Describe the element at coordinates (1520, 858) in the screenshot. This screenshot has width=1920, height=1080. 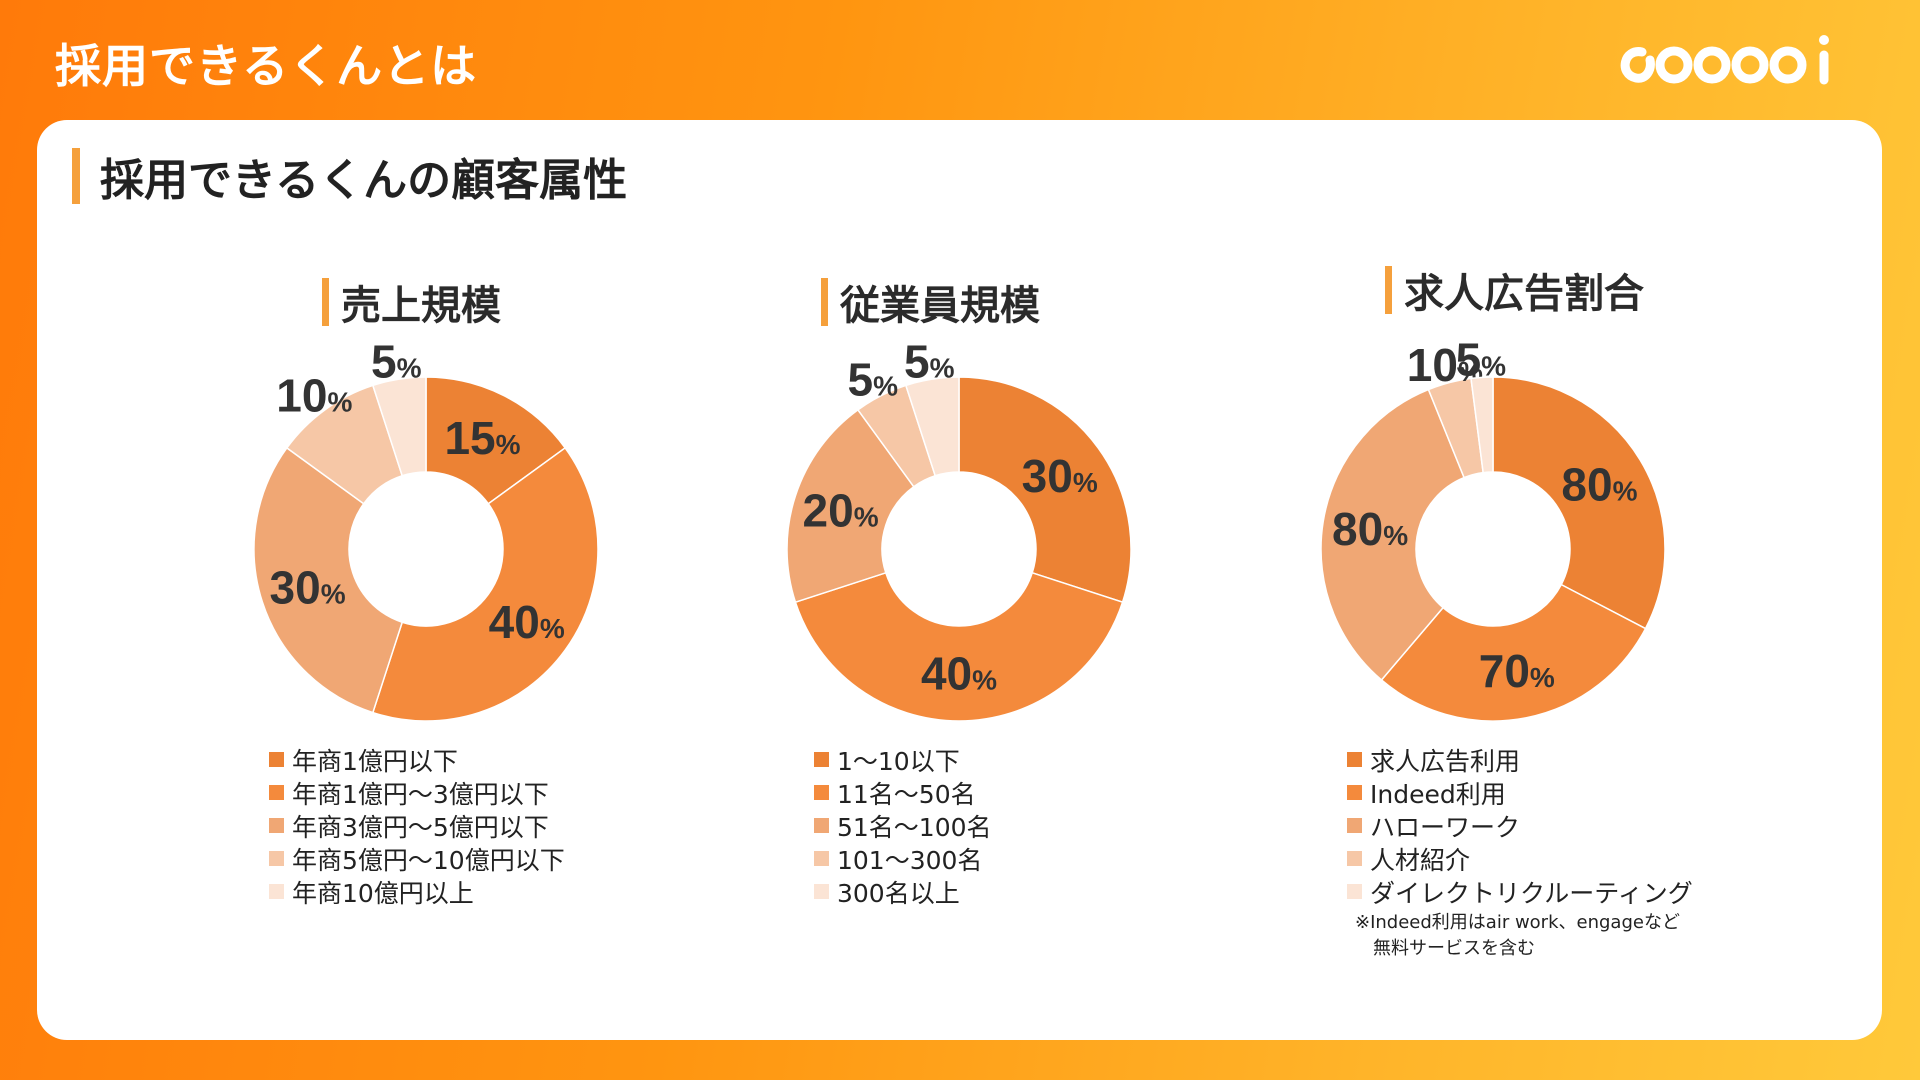
I see `legend-item: 人材紹介` at that location.